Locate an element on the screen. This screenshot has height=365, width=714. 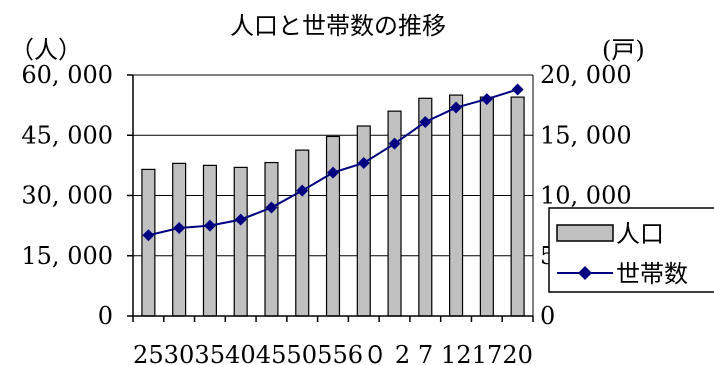
legend-marker-household is located at coordinates (585, 273).